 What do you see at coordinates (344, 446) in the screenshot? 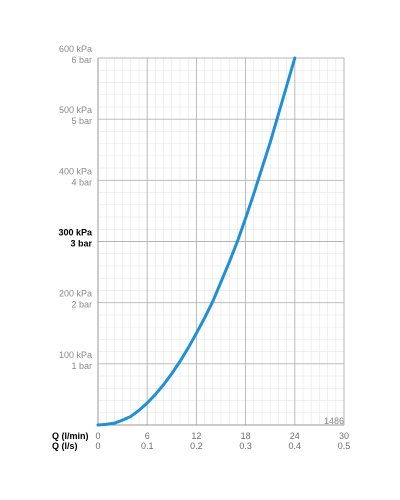
I see `x-tick-label-ls: 0.5` at bounding box center [344, 446].